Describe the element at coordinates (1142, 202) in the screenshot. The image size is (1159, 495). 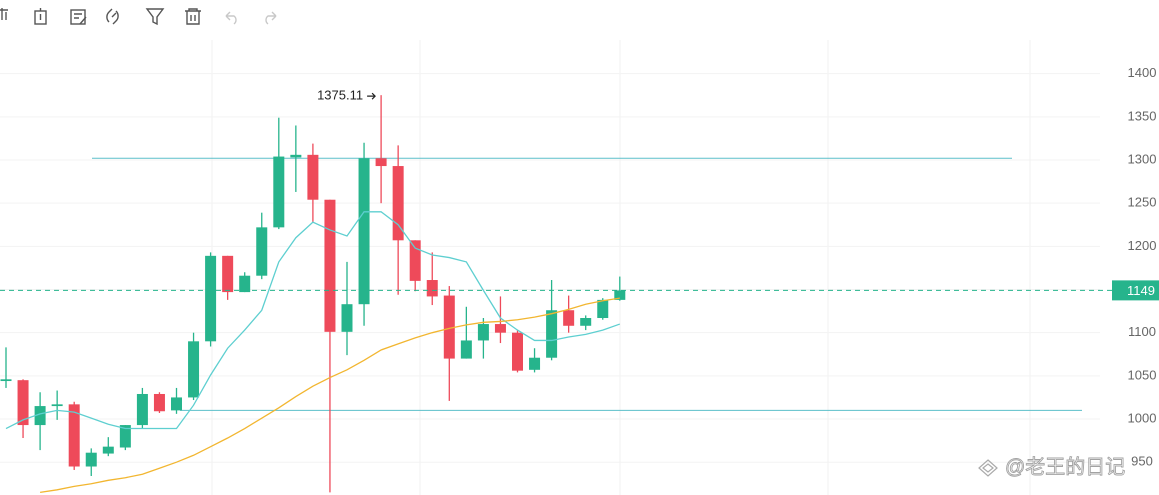
I see `y-tick-label: 1250` at that location.